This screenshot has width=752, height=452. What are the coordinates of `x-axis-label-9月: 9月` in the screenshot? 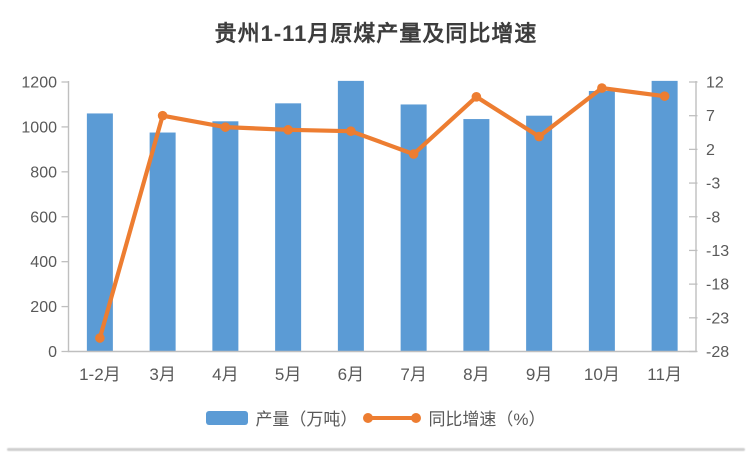 It's located at (539, 374).